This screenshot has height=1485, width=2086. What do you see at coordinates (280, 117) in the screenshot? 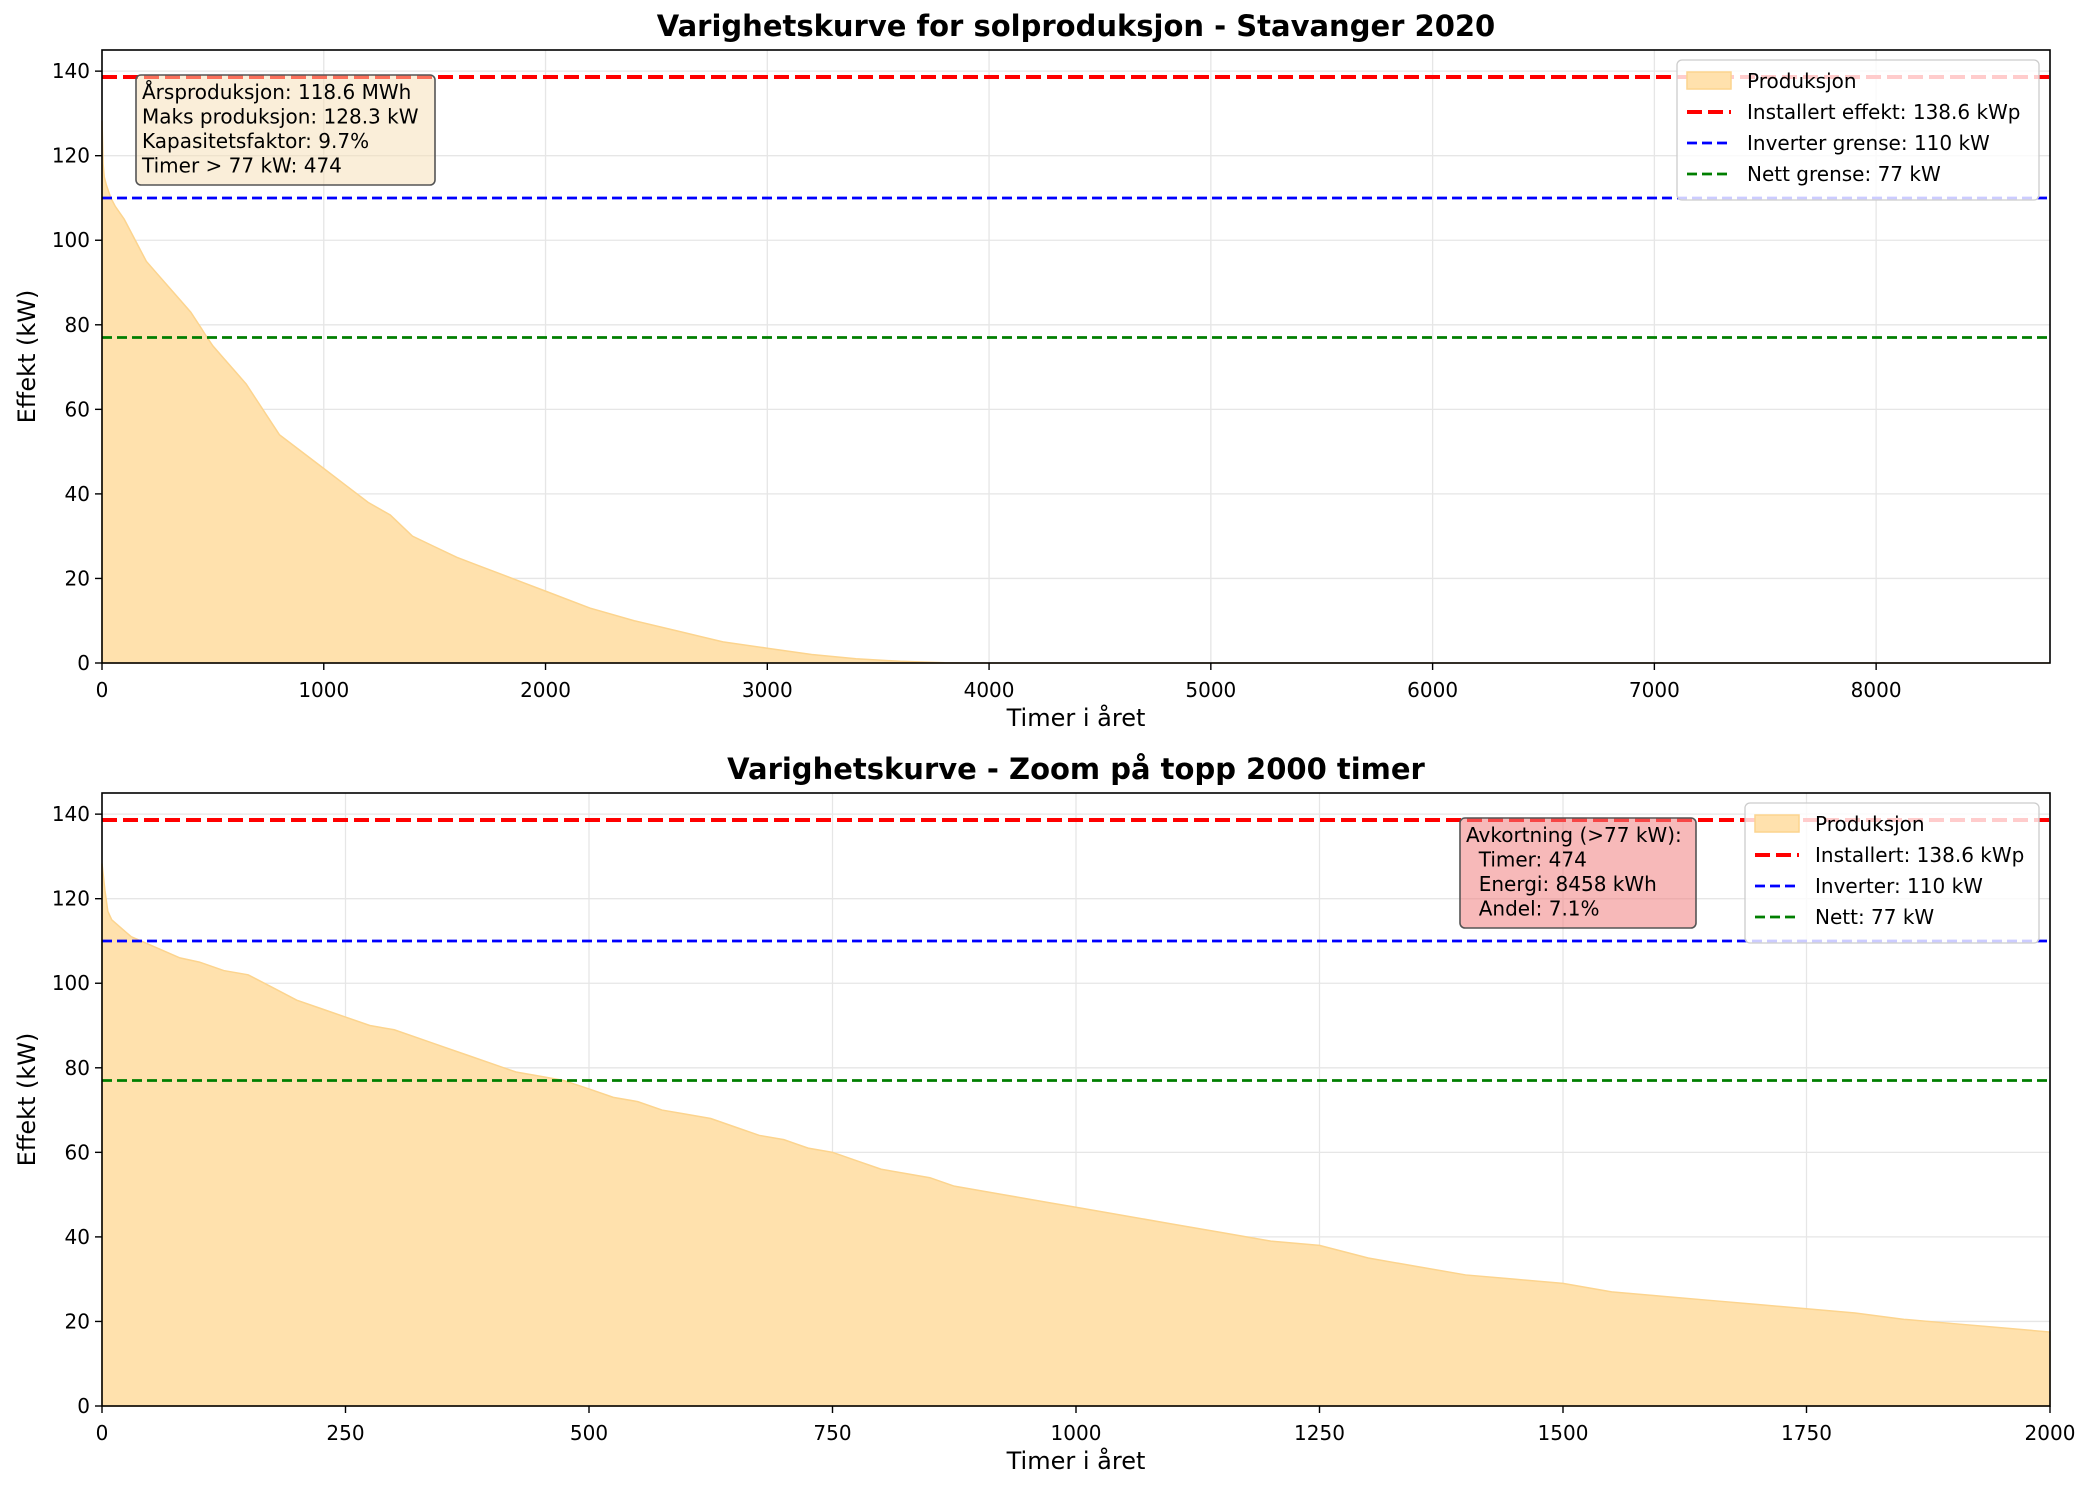
I see `annotation-line: Maks produksjon: 128.3 kW` at bounding box center [280, 117].